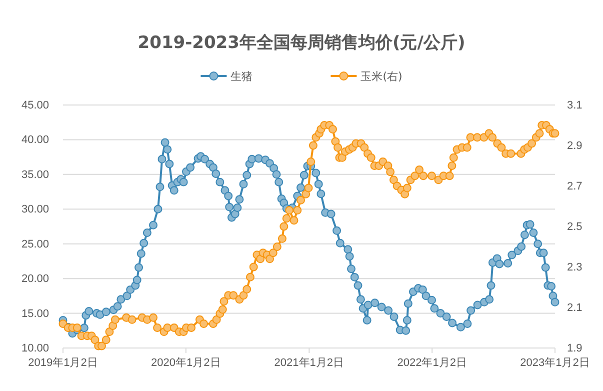 The width and height of the screenshot is (603, 391). I want to click on x-tick-label: 2022年1月2日, so click(432, 362).